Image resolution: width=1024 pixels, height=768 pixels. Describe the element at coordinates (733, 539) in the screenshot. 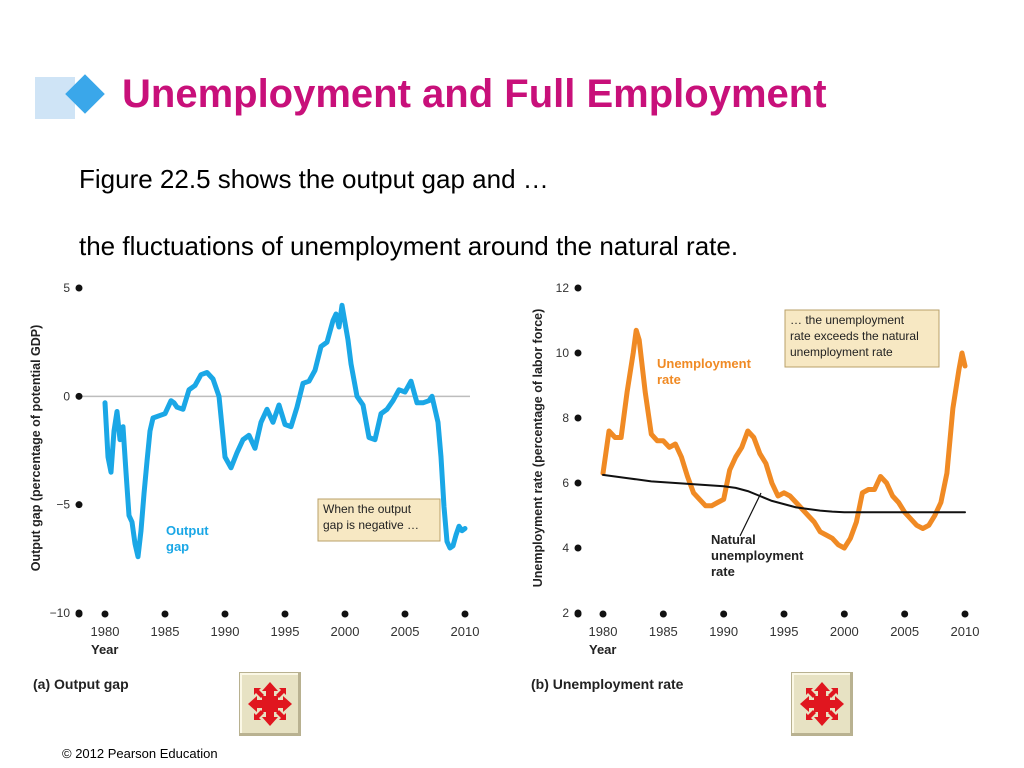

I see `series-label: Natural` at that location.